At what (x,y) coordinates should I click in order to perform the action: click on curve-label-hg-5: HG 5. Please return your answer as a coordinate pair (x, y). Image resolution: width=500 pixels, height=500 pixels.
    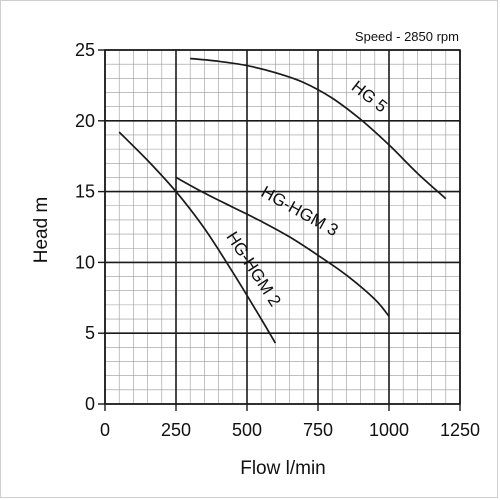
    Looking at the image, I should click on (369, 96).